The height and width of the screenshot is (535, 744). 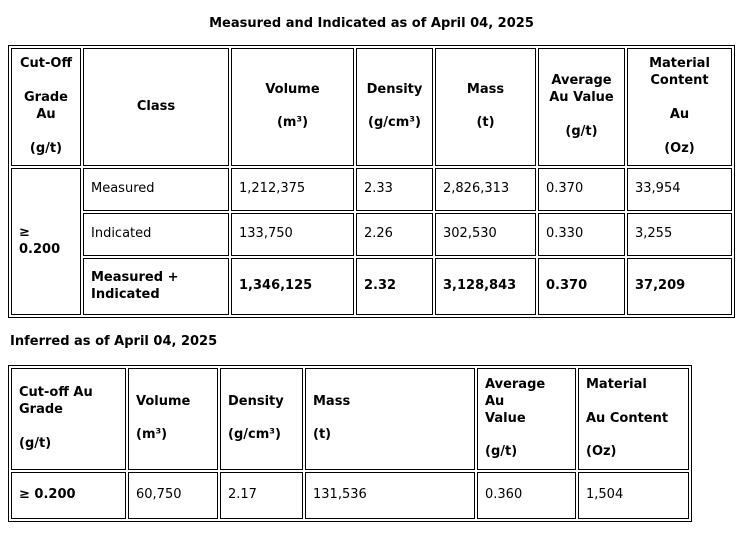 I want to click on header-volume: Volume (m³), so click(x=292, y=107).